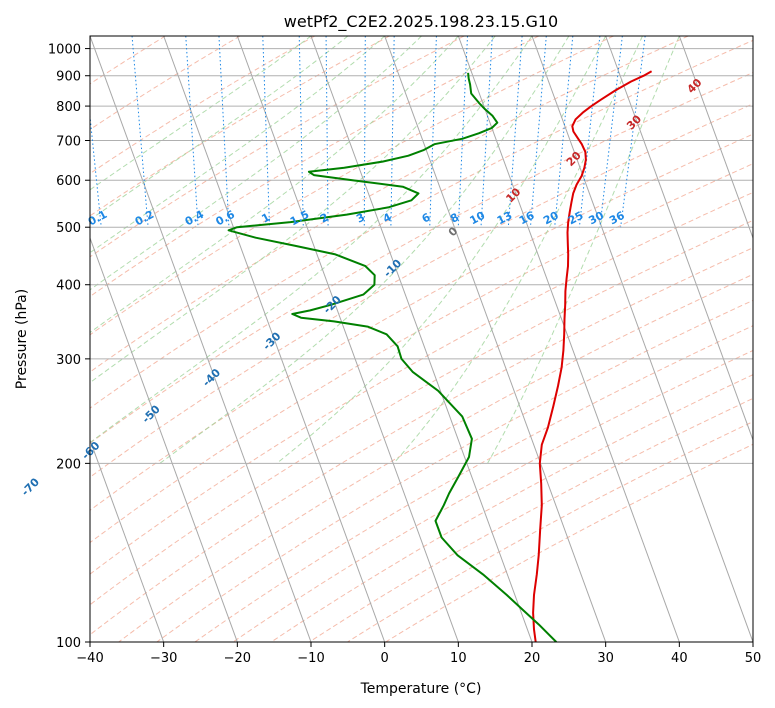  I want to click on y-tick-label: 300, so click(68, 360).